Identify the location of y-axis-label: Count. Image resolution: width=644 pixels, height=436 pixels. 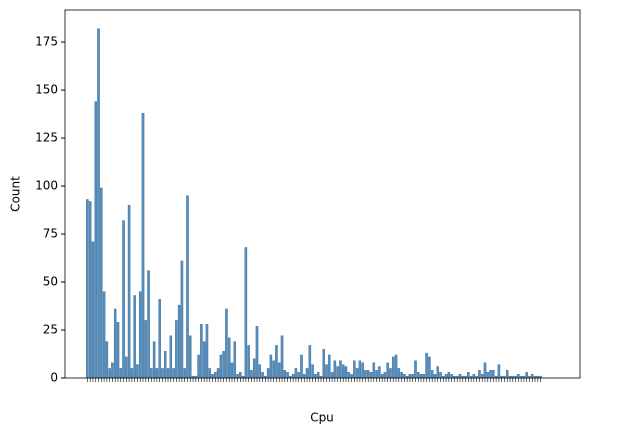
(16, 194).